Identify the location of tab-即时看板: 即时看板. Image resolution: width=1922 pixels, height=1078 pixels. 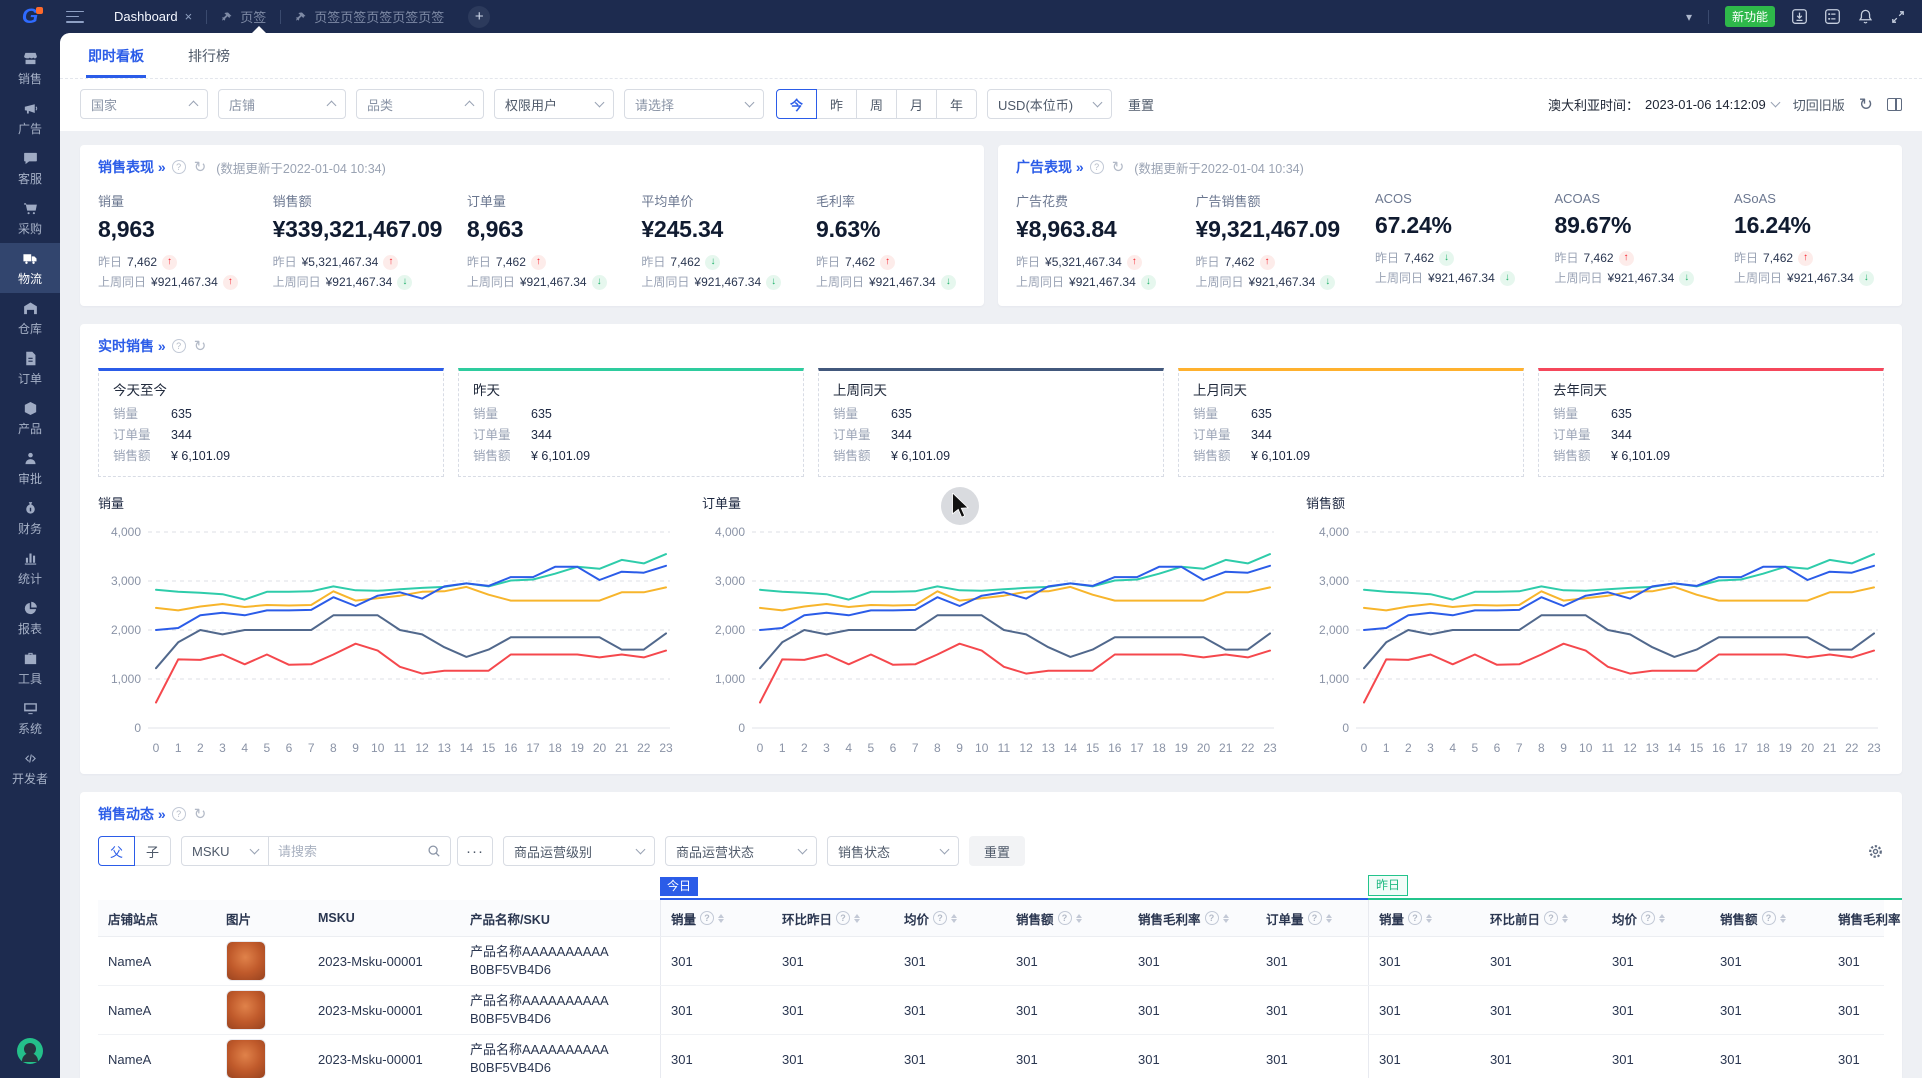
(116, 55).